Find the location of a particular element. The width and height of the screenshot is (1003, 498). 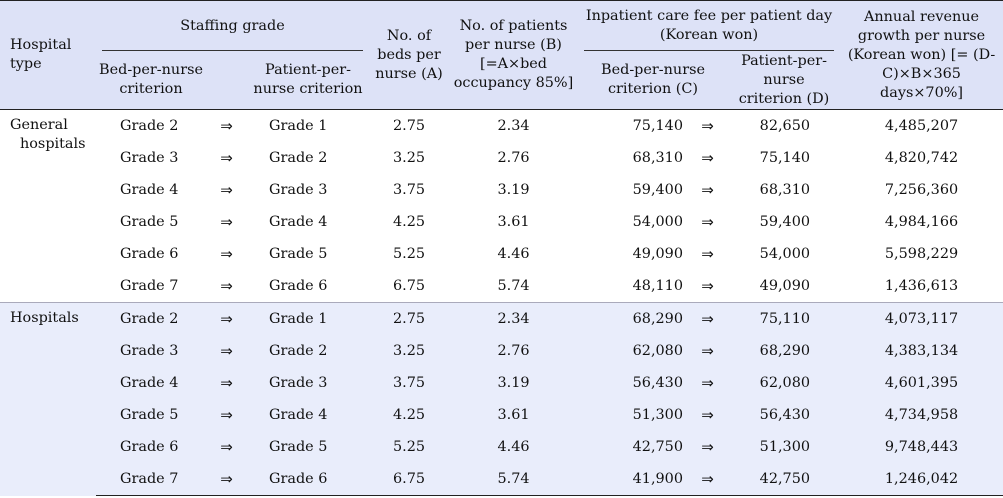

fee-d-value: 68,310 is located at coordinates (784, 190).